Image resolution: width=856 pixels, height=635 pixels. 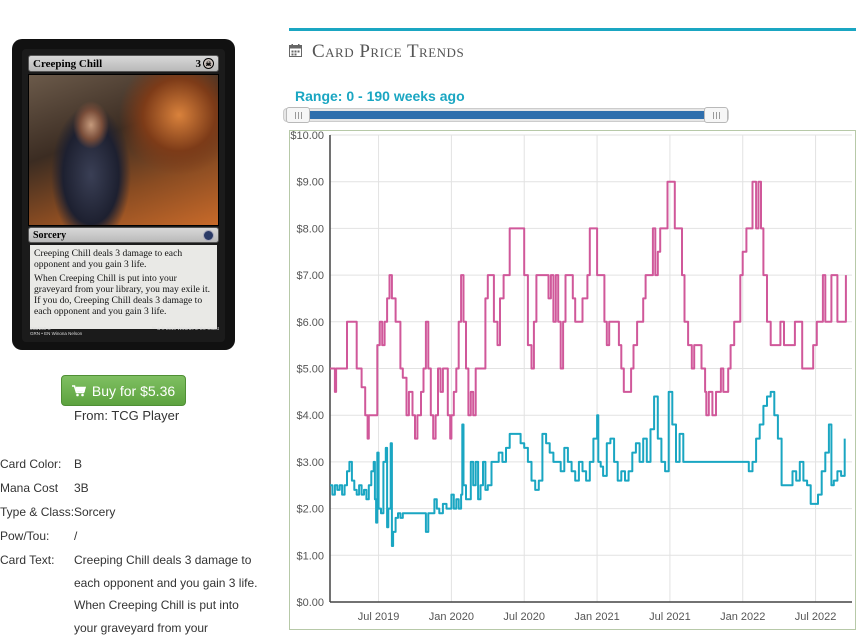 I want to click on detail-label: Mana Cost, so click(x=29, y=488).